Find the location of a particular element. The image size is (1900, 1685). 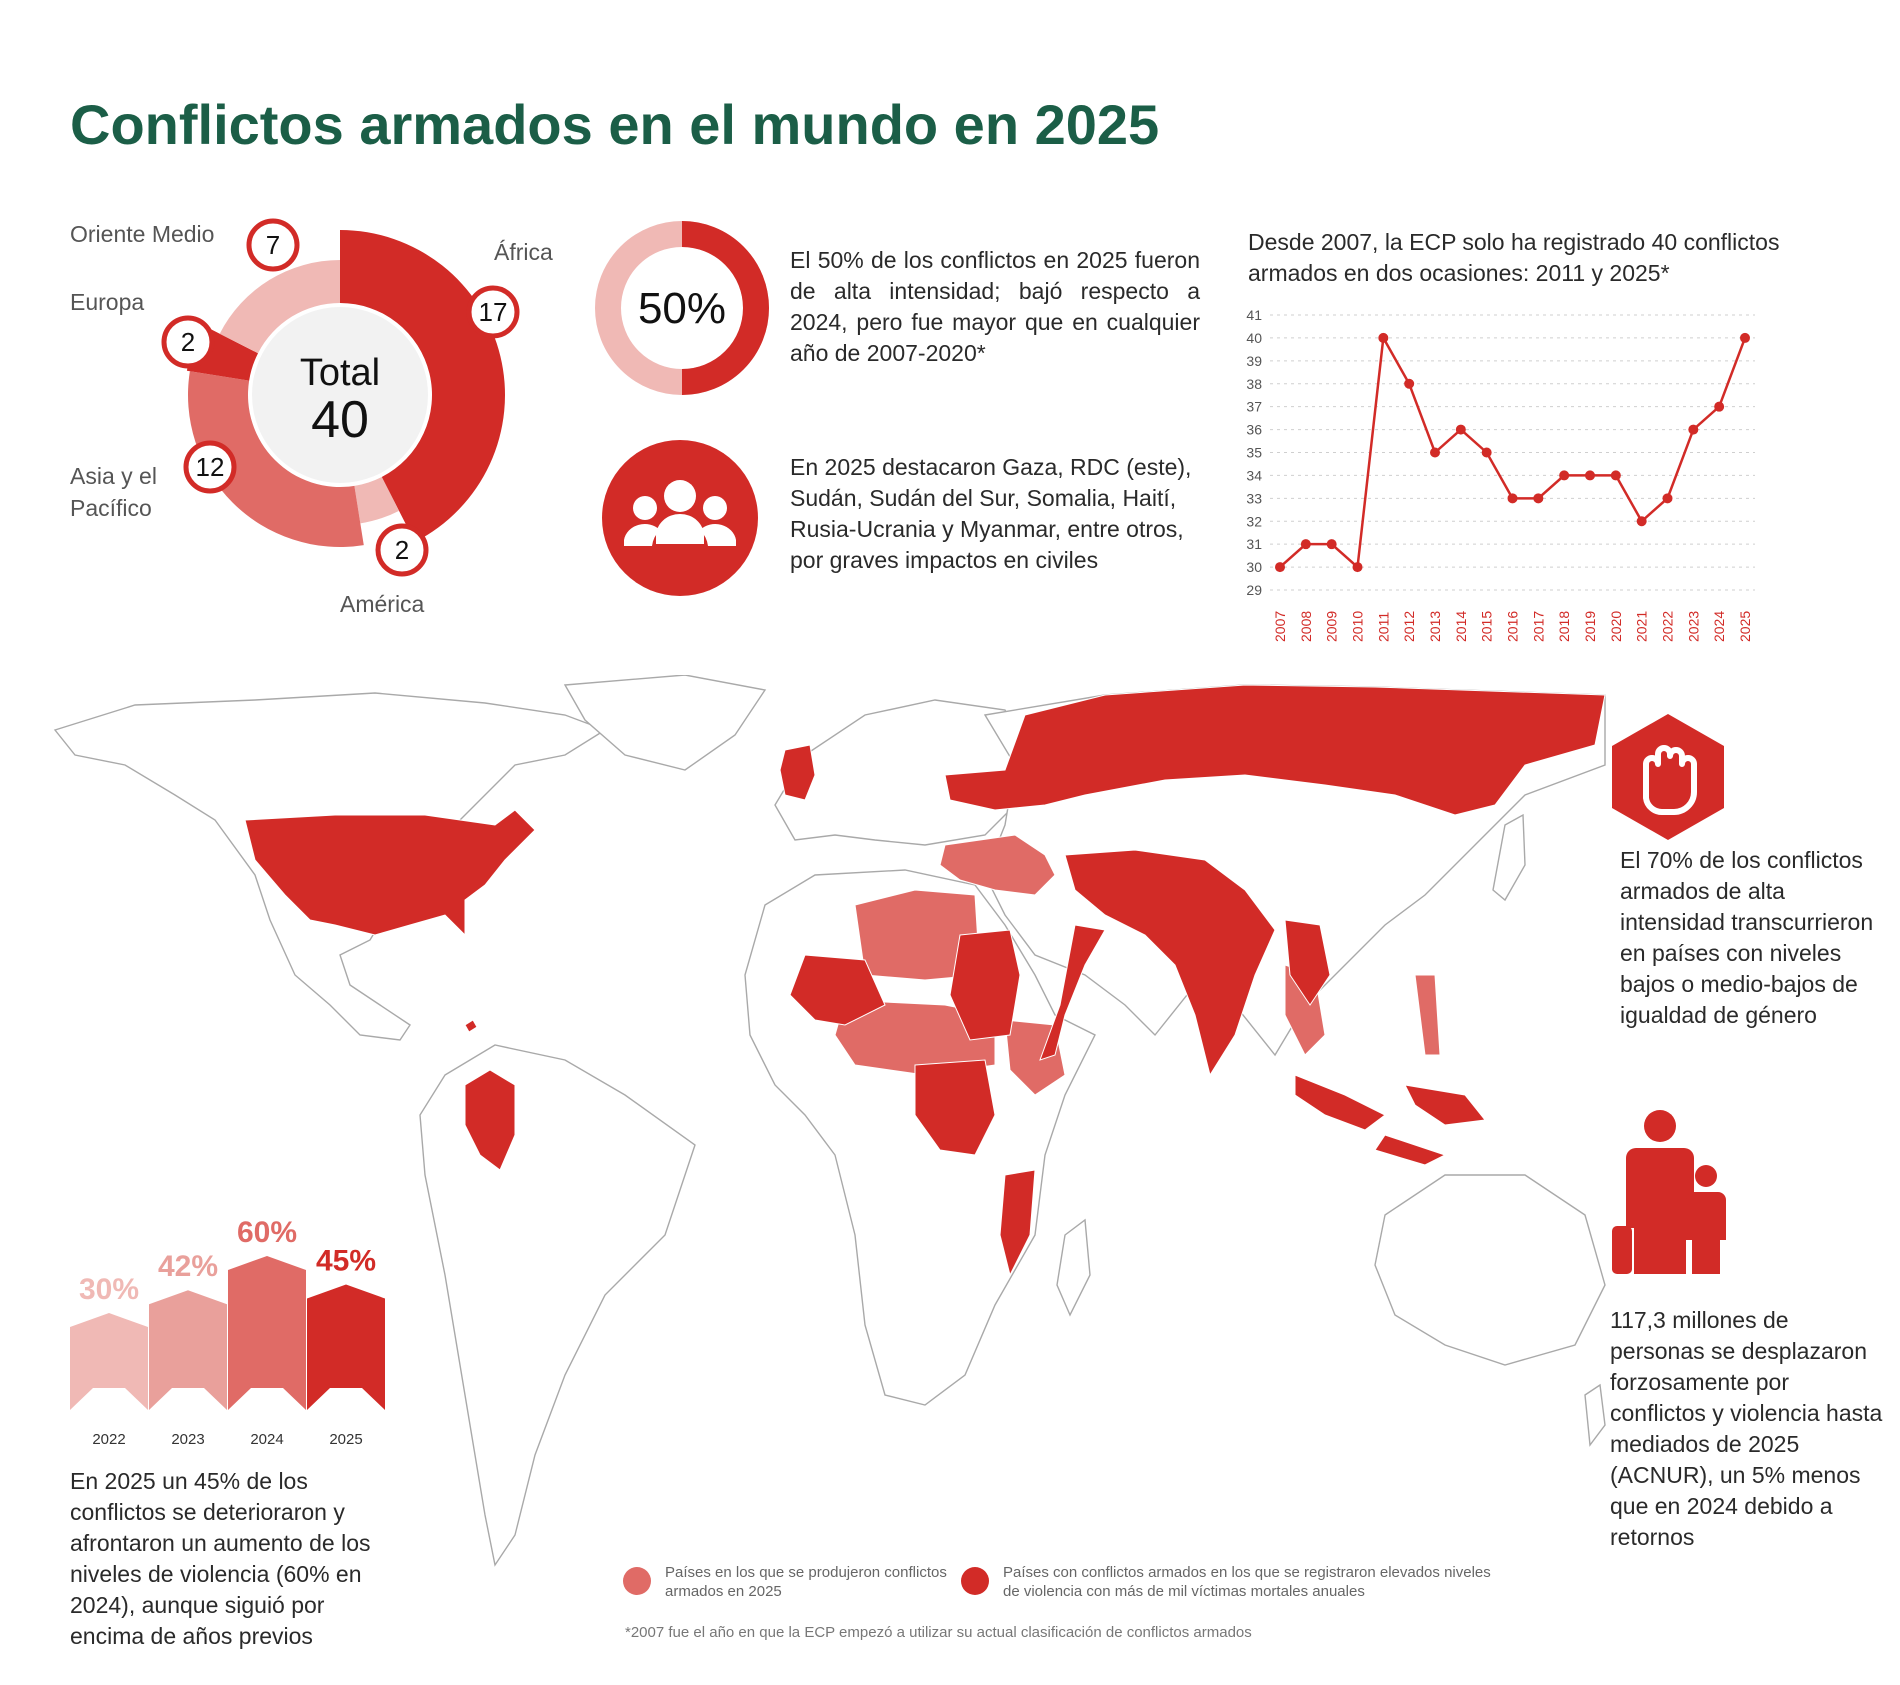

x-tick-label: 2009 is located at coordinates (1332, 626).